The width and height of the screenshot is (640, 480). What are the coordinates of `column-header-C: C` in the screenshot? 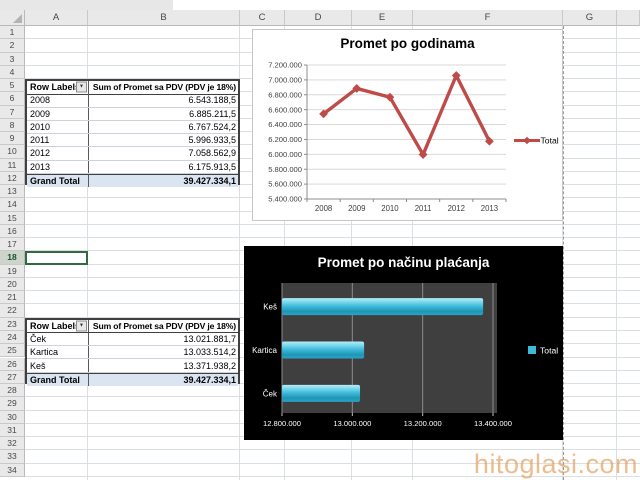 It's located at (262, 18).